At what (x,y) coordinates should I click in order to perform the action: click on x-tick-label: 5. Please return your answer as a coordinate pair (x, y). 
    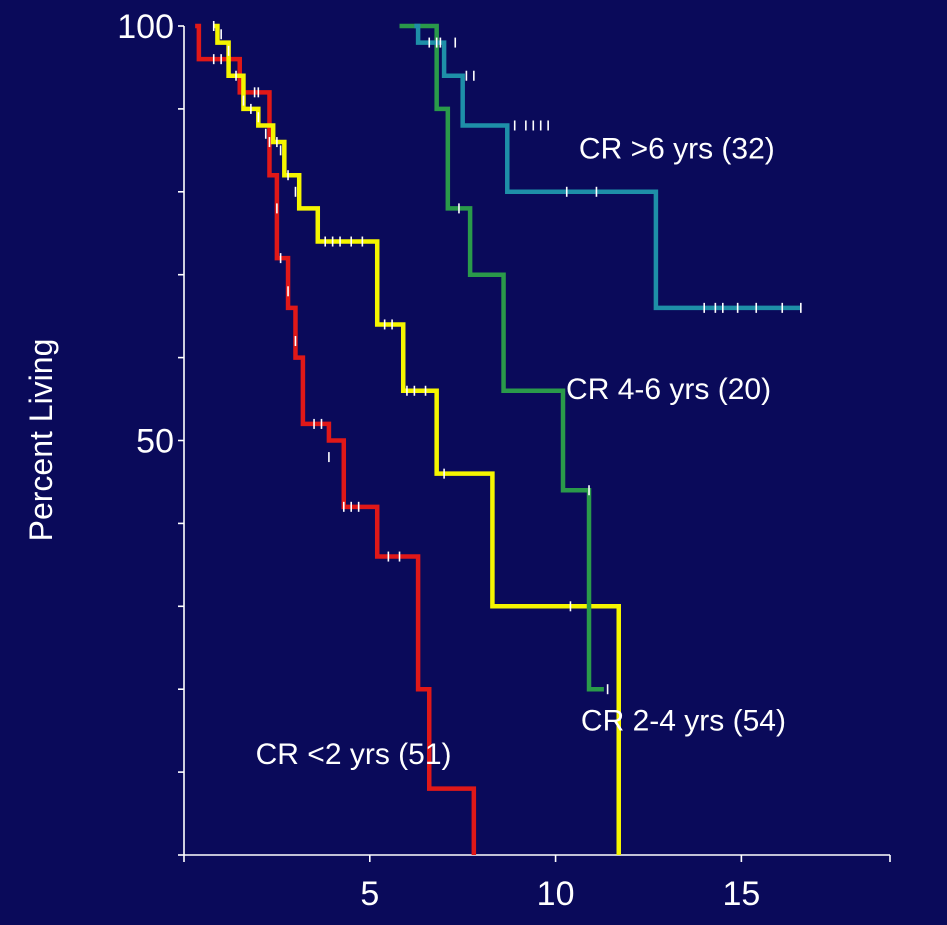
    Looking at the image, I should click on (369, 894).